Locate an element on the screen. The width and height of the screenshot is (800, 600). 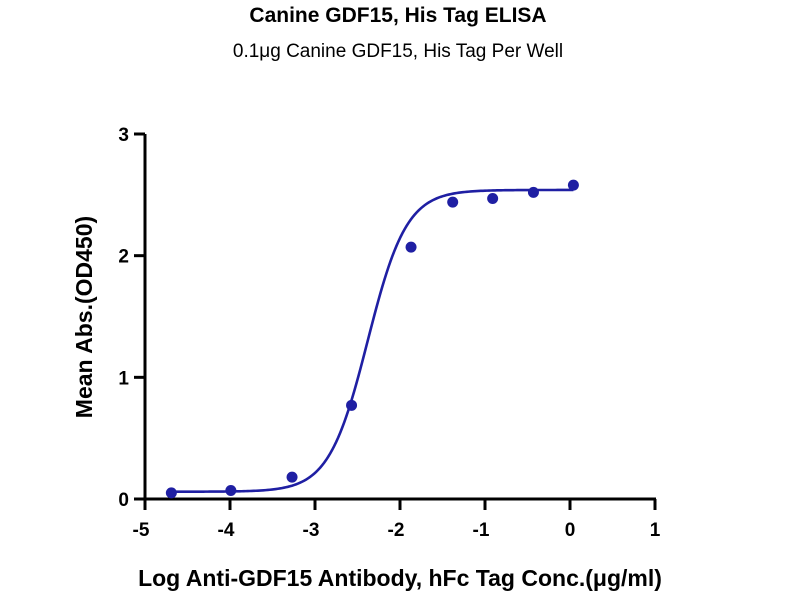
chart-title: Canine GDF15, His Tag ELISA is located at coordinates (397, 15).